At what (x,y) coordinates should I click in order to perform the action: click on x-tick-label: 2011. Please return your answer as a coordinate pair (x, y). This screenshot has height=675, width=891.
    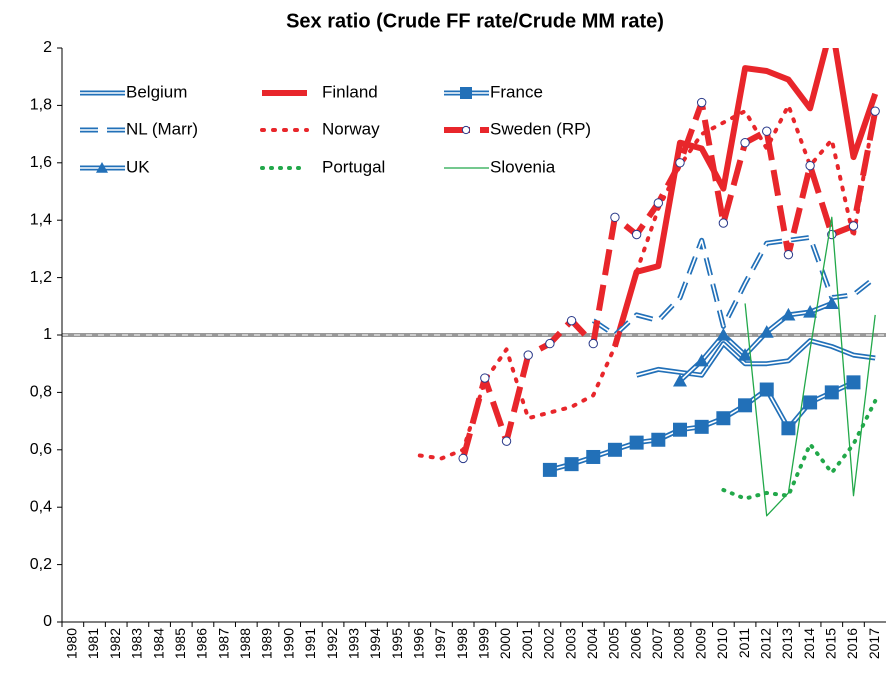
    Looking at the image, I should click on (744, 643).